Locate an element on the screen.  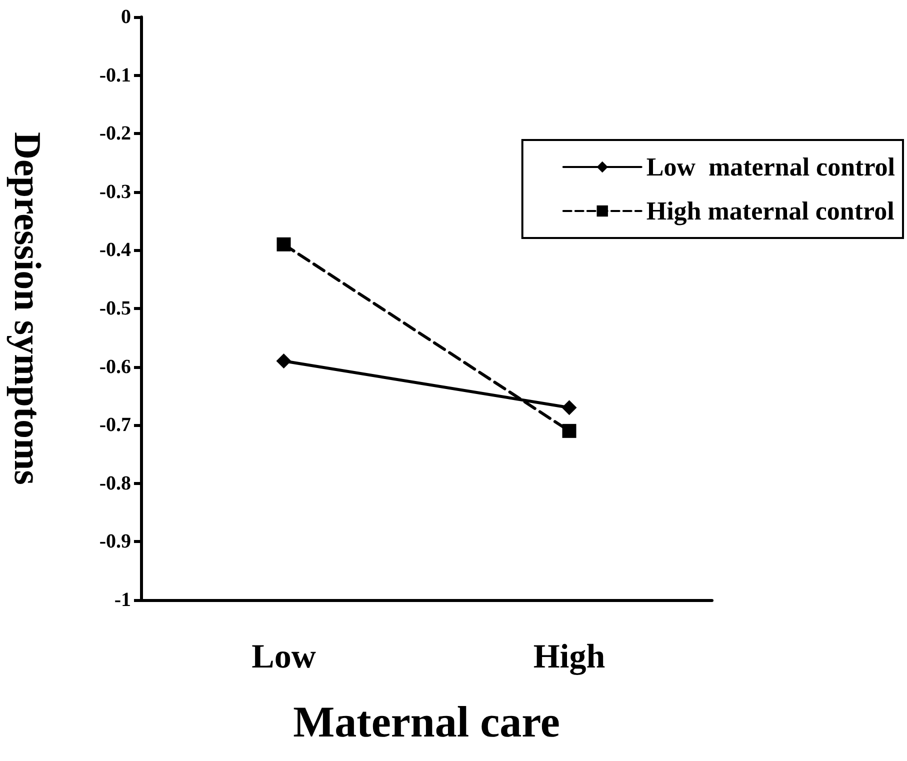
y-tick-label: -0.6 is located at coordinates (115, 367).